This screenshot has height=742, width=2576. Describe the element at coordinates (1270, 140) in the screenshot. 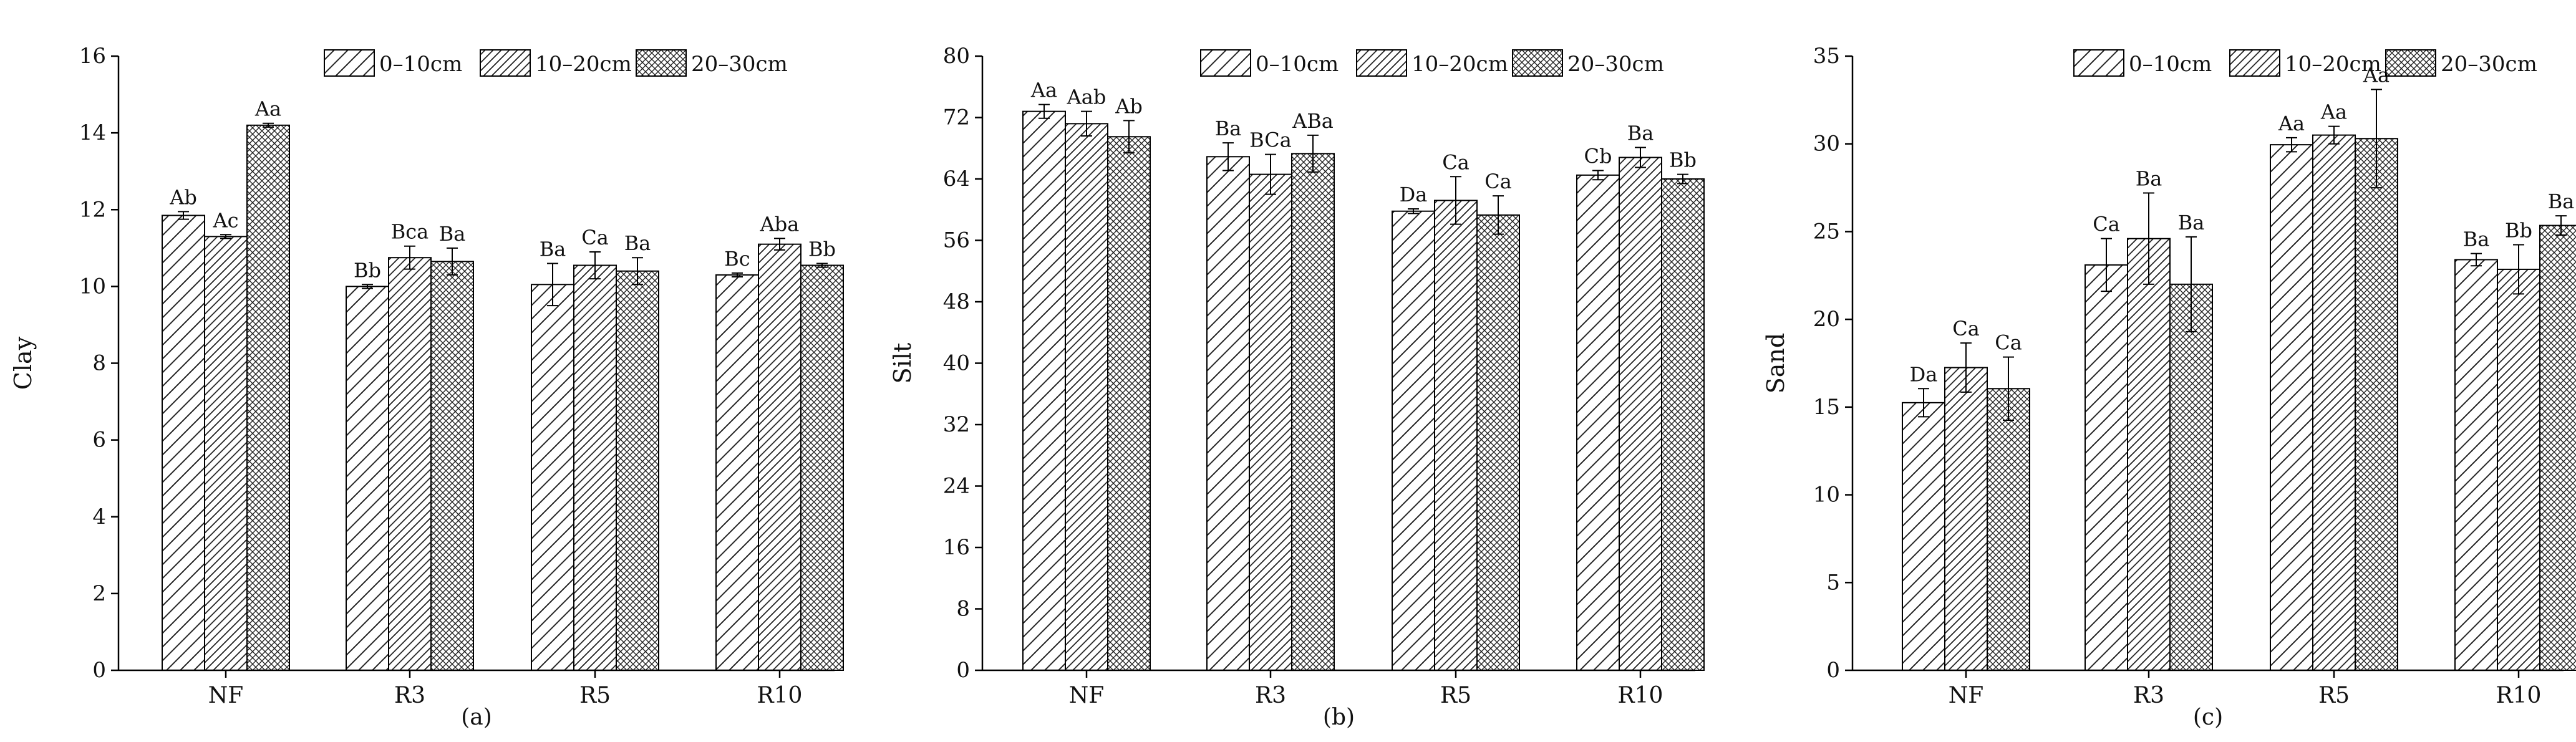

I see `data-label: BCa` at that location.